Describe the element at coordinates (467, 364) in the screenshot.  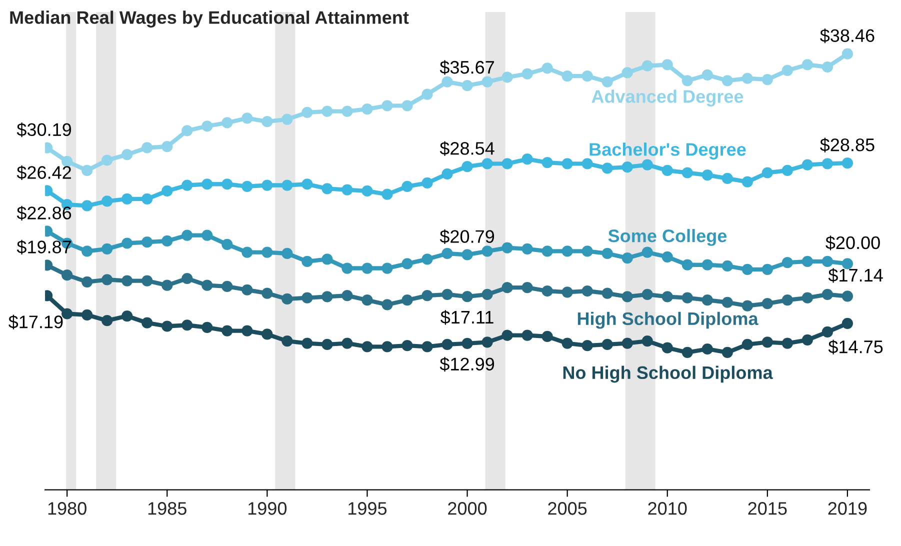
I see `data-label: $12.99` at that location.